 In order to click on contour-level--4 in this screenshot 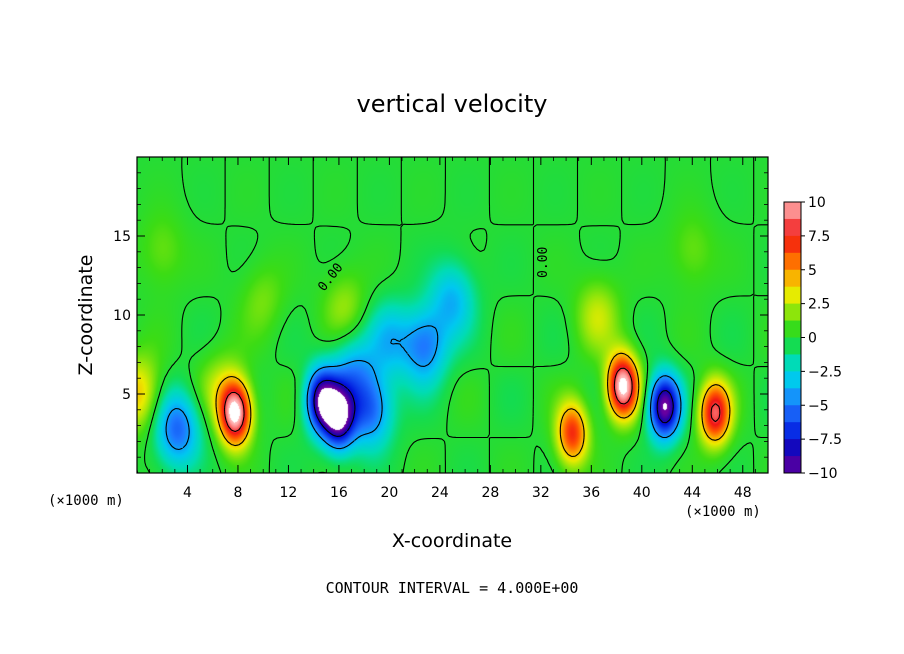, I will do `click(423, 388)`.